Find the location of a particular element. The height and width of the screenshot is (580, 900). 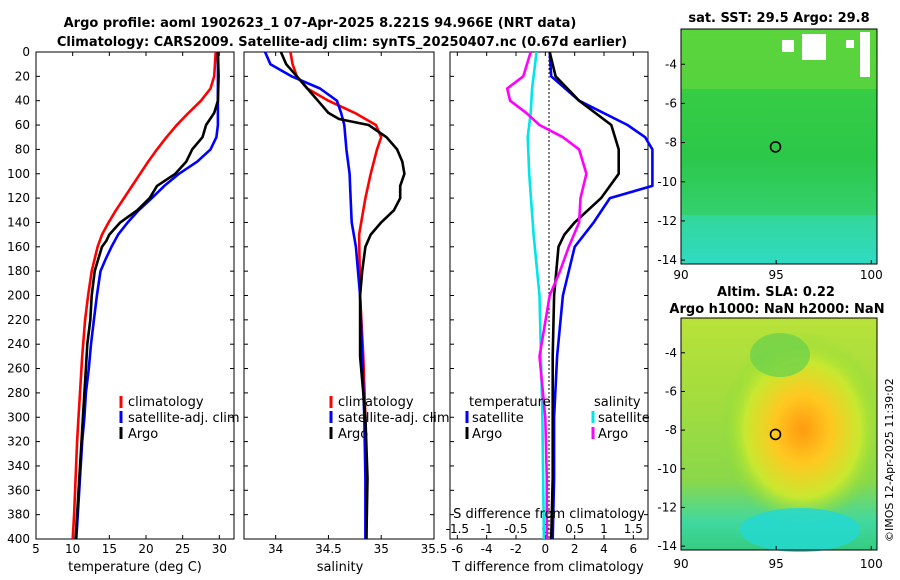

temperature-legend: climatology satellite-adj. clim Argo is located at coordinates (179, 418).